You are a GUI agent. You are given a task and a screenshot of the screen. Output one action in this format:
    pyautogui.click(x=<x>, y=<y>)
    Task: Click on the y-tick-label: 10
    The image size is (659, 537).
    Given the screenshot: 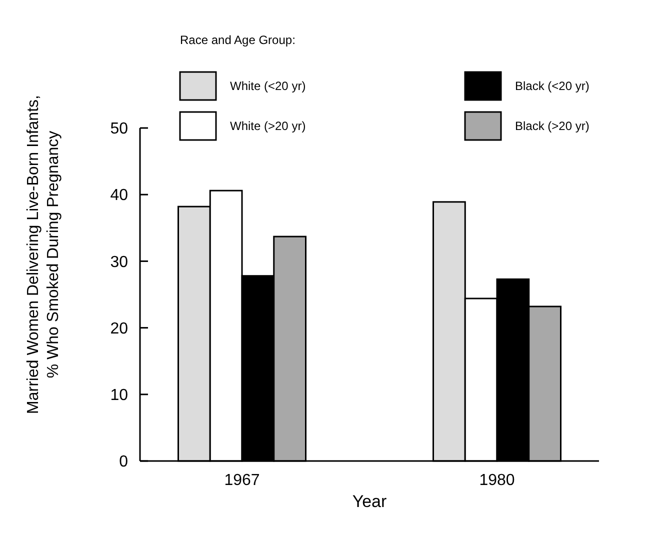 What is the action you would take?
    pyautogui.click(x=119, y=395)
    